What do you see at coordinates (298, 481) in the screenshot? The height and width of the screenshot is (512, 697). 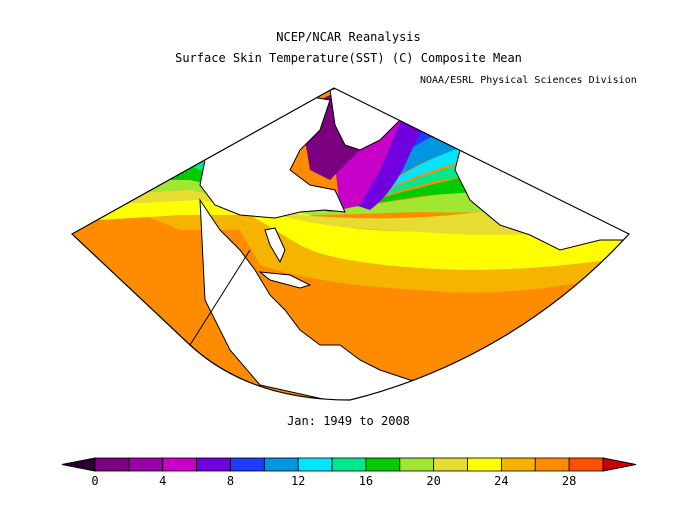 I see `colorbar-tick-label: 12` at bounding box center [298, 481].